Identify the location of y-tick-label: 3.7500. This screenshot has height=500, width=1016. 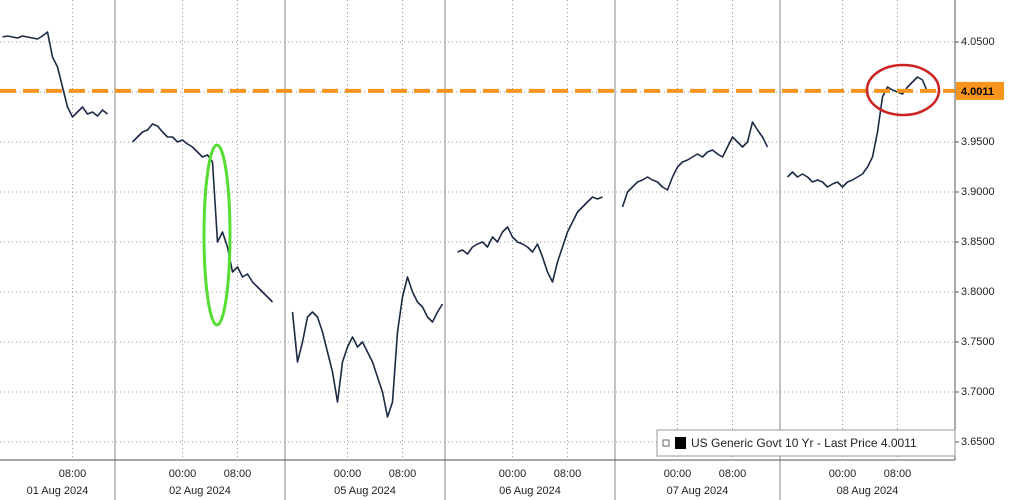
(978, 342).